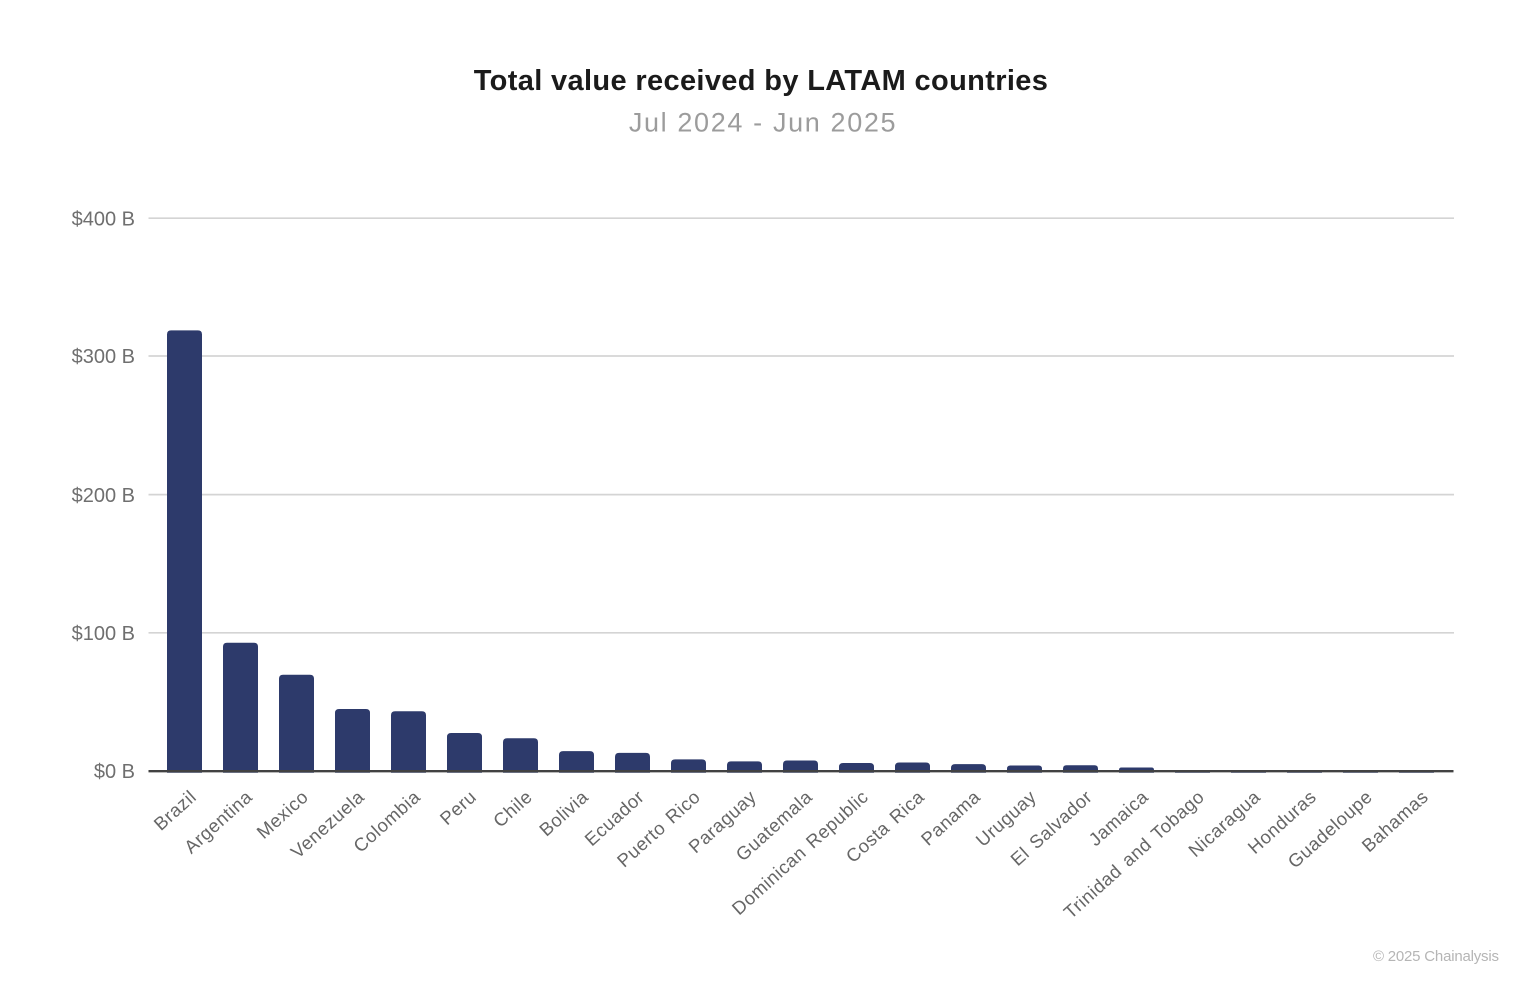  Describe the element at coordinates (103, 496) in the screenshot. I see `svg-text: $200 B` at that location.